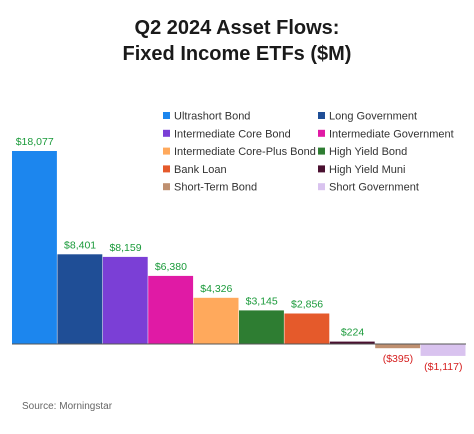  What do you see at coordinates (35, 142) in the screenshot?
I see `data-label: $18,077` at bounding box center [35, 142].